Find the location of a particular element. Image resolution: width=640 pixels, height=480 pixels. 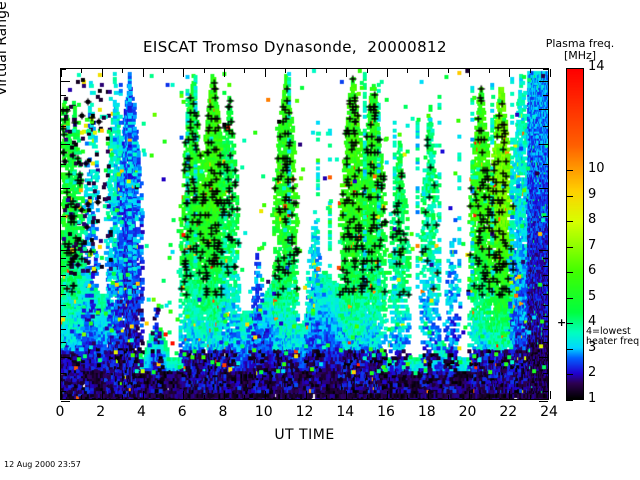

colorbar-tick-label: 1 is located at coordinates (592, 398).